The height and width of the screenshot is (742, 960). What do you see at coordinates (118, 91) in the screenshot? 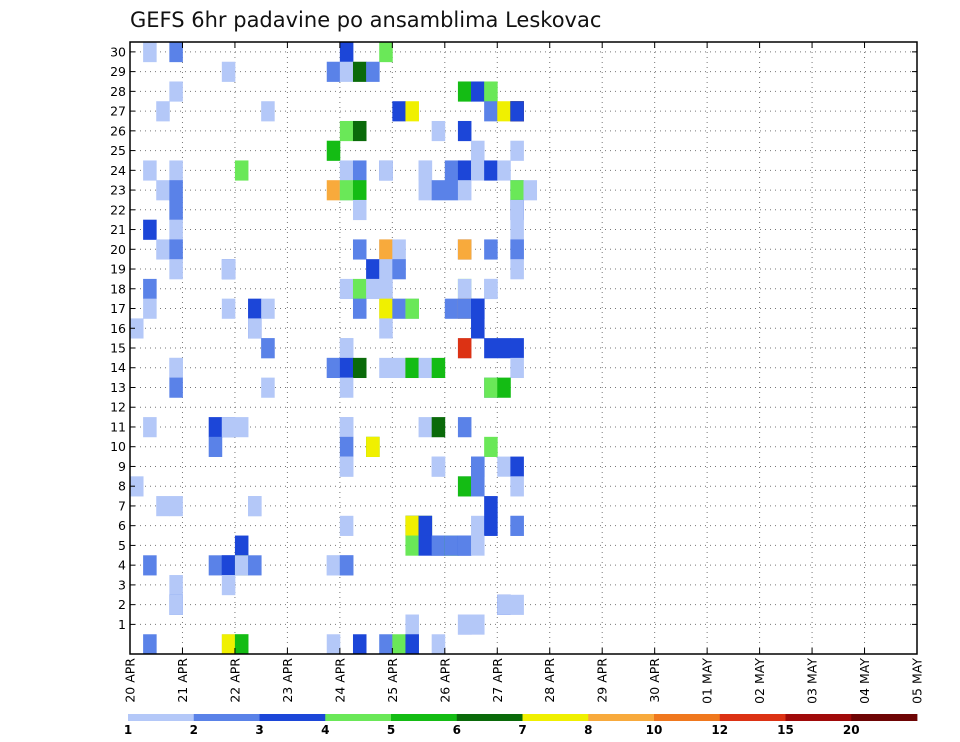
I see `y-tick-label: 28` at bounding box center [118, 91].